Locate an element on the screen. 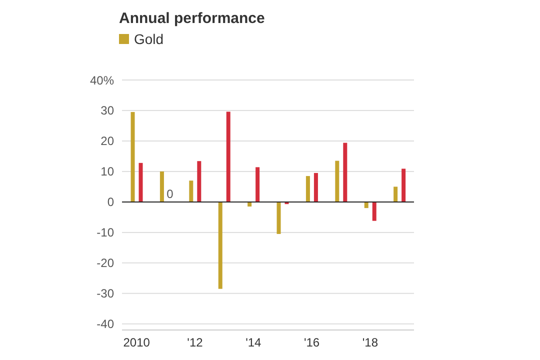 The image size is (540, 360). legend-label: Gold is located at coordinates (148, 39).